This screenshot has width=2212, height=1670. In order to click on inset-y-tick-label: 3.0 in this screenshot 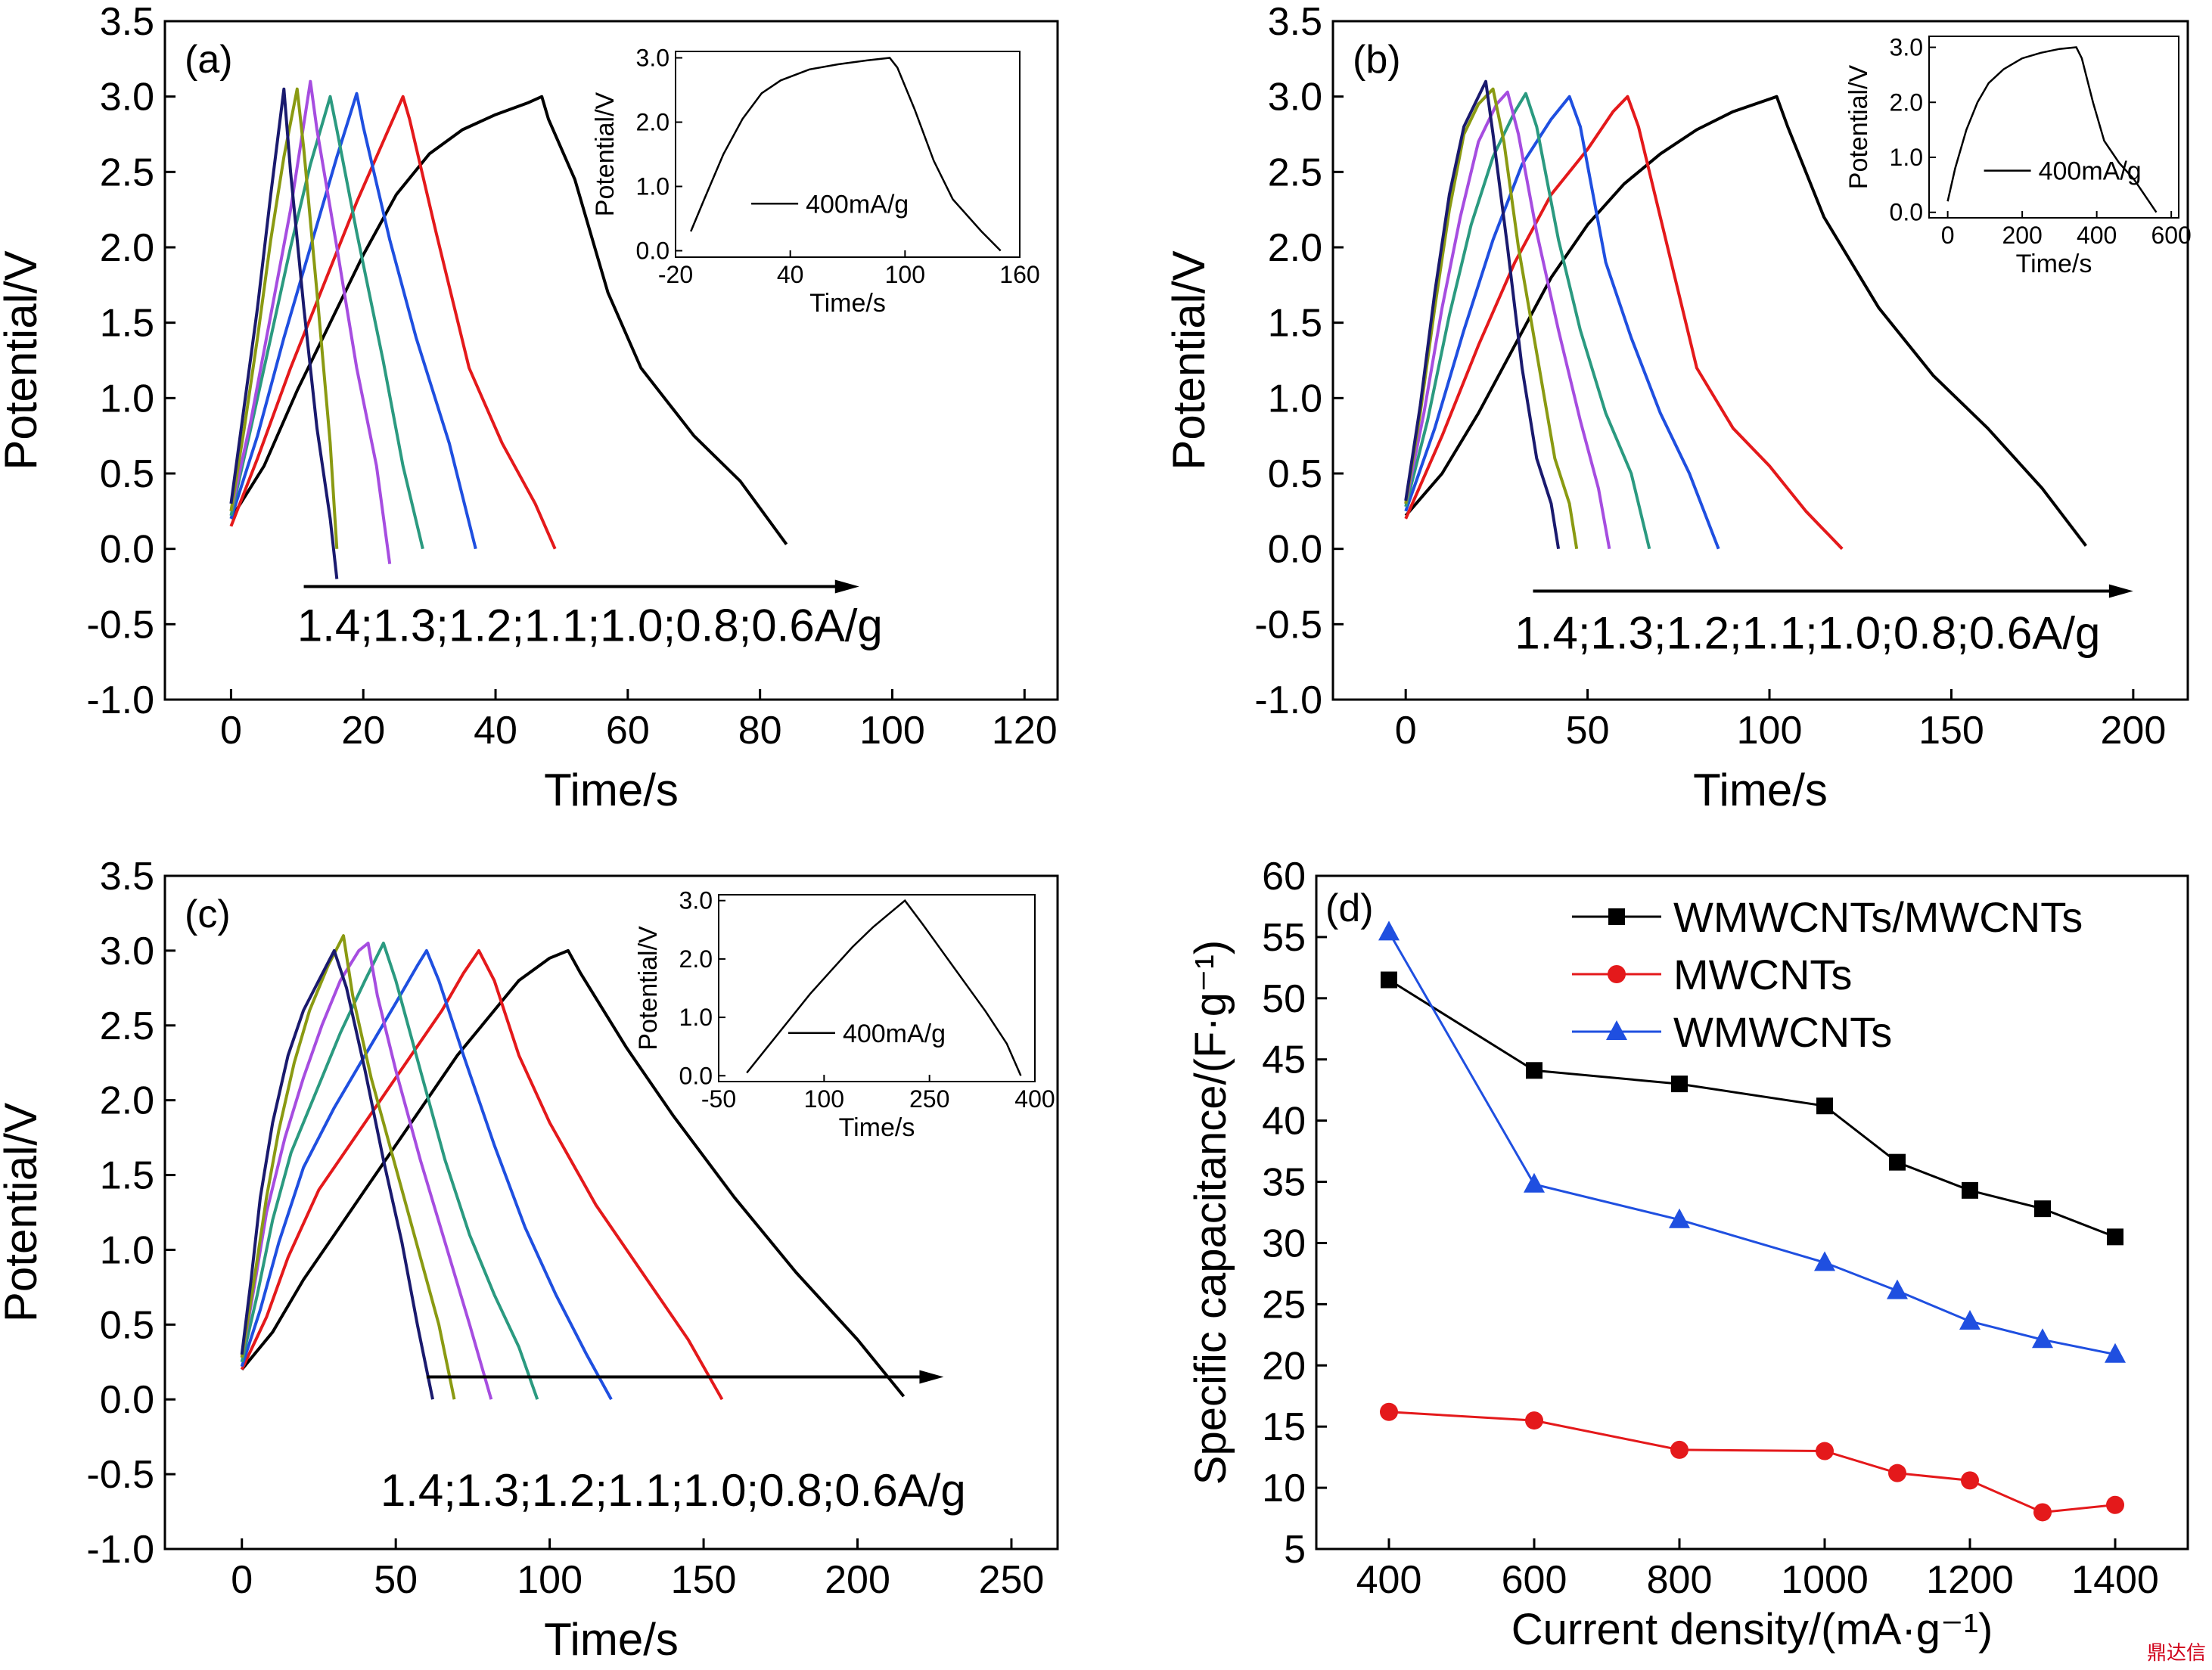, I will do `click(653, 58)`.